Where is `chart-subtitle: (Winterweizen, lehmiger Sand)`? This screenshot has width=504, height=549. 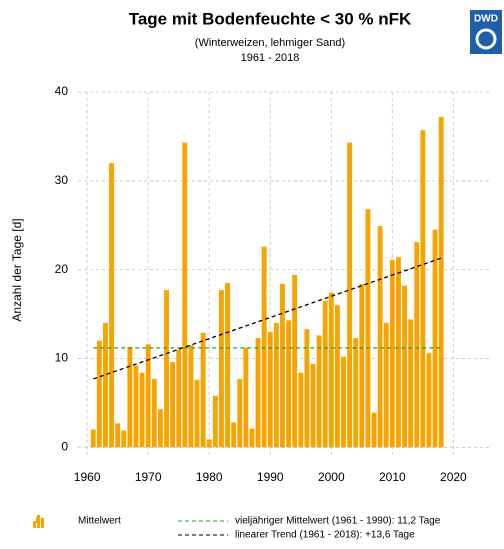
chart-subtitle: (Winterweizen, lehmiger Sand) is located at coordinates (270, 43).